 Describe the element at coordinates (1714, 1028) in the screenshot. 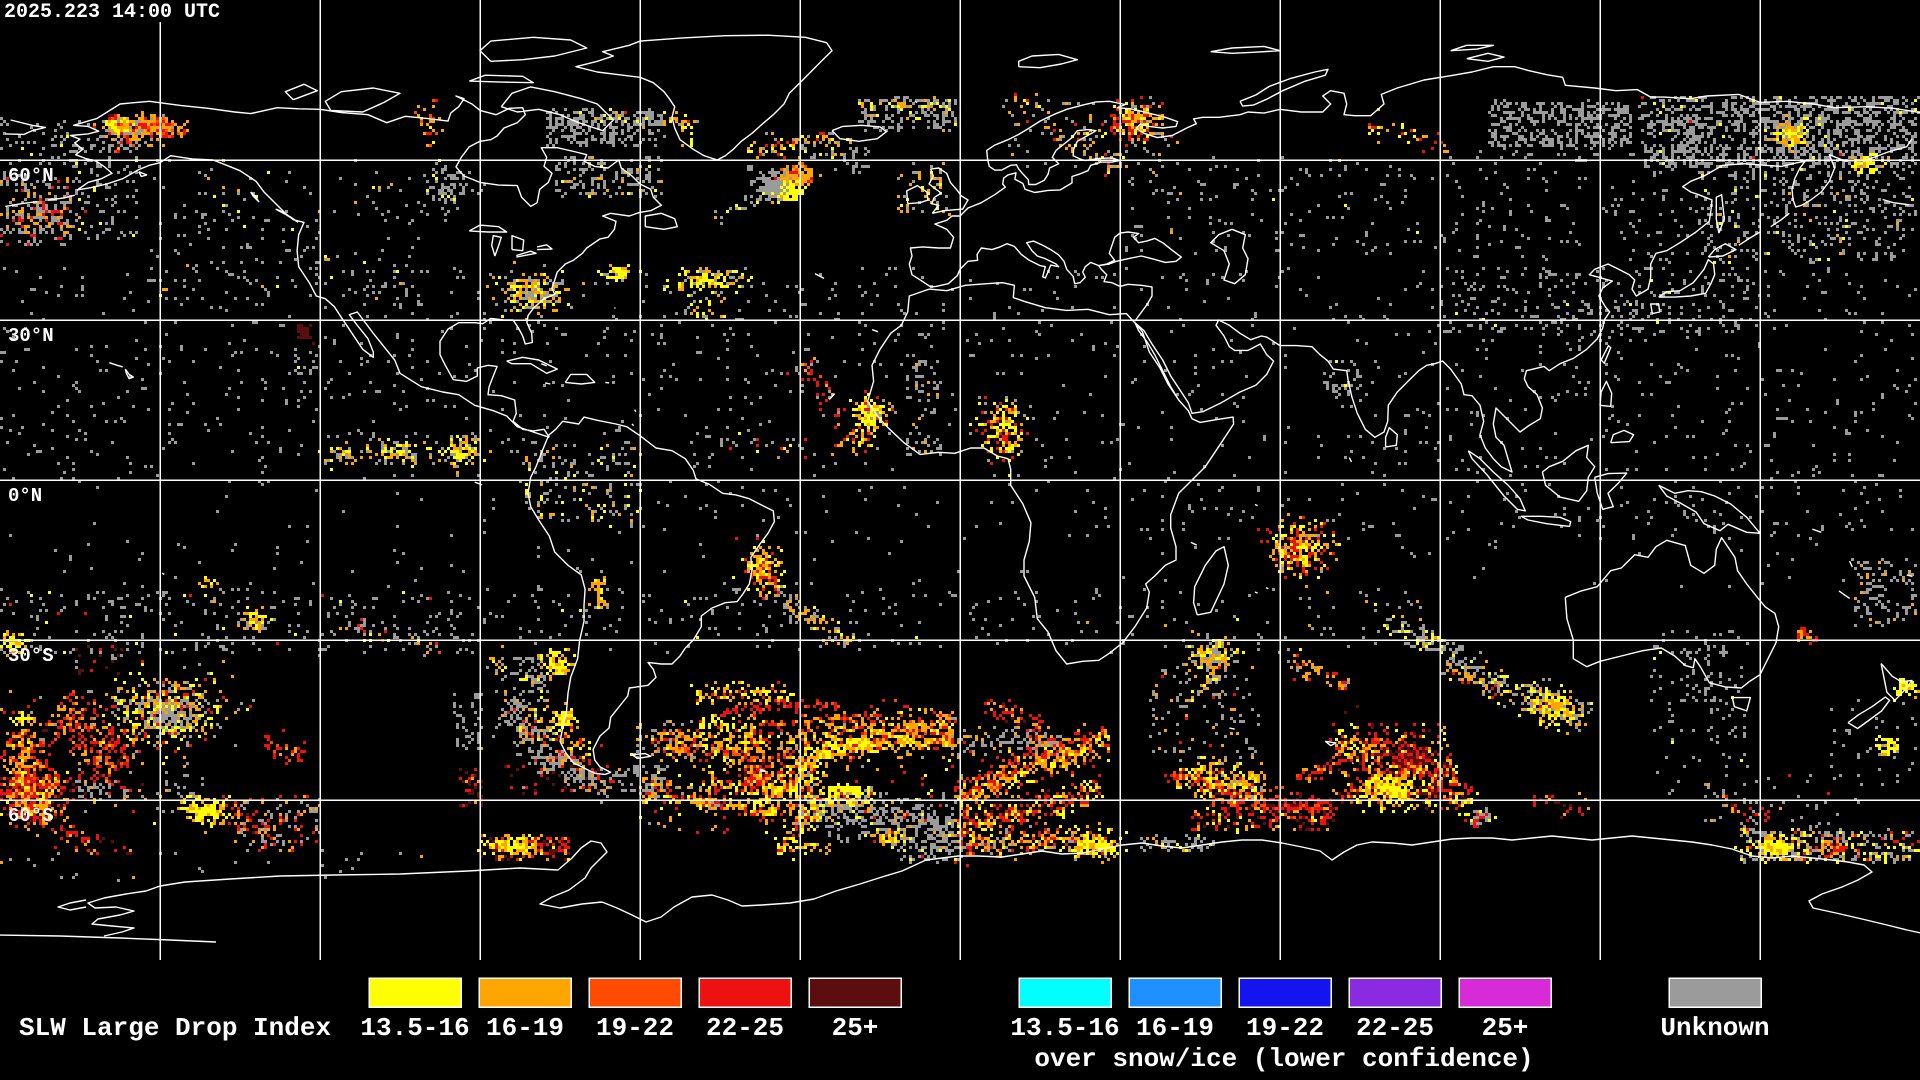

I see `svg-text: Unknown` at that location.